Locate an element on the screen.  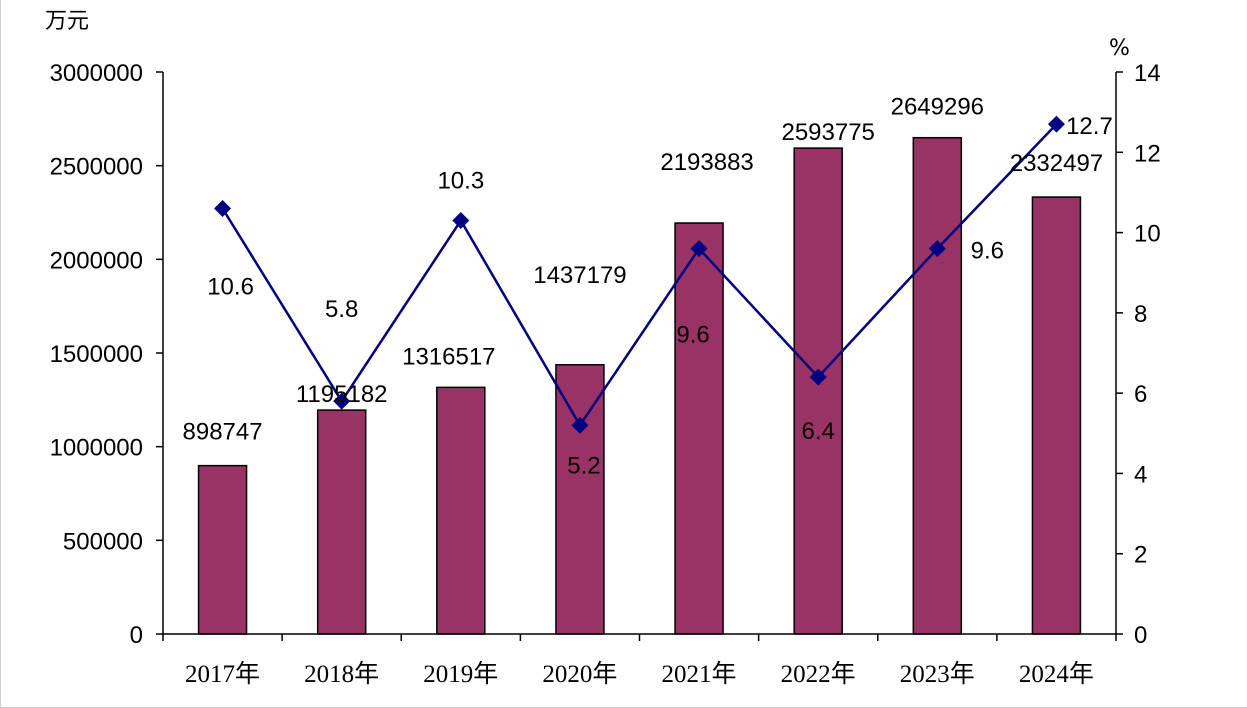
x-tick-label: 2023年 is located at coordinates (937, 674).